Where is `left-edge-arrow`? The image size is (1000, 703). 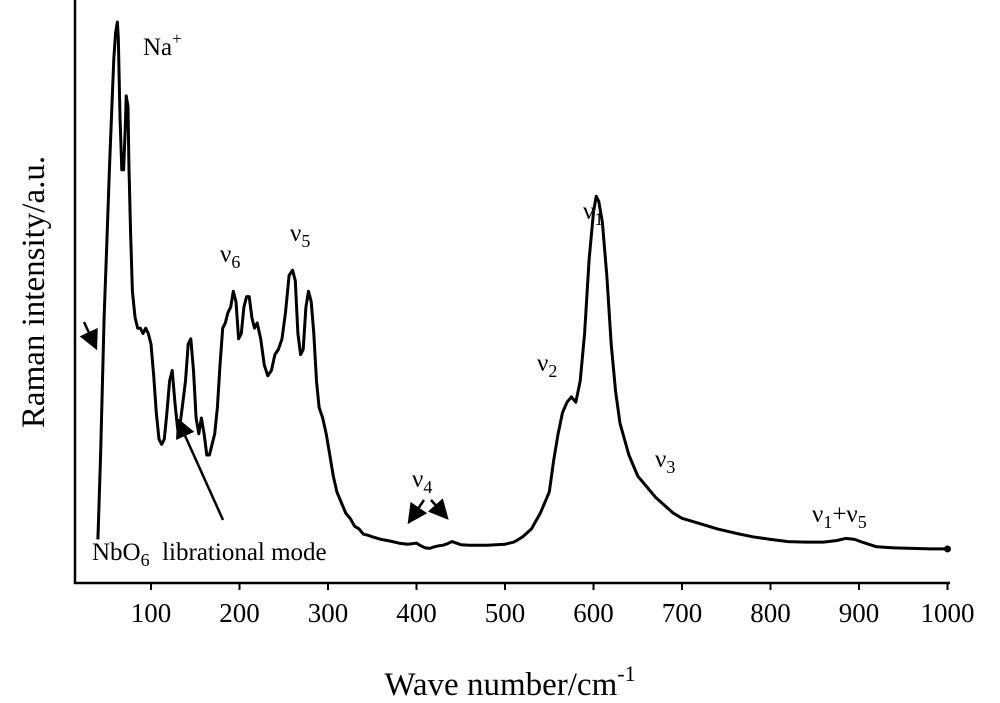
left-edge-arrow is located at coordinates (88, 336).